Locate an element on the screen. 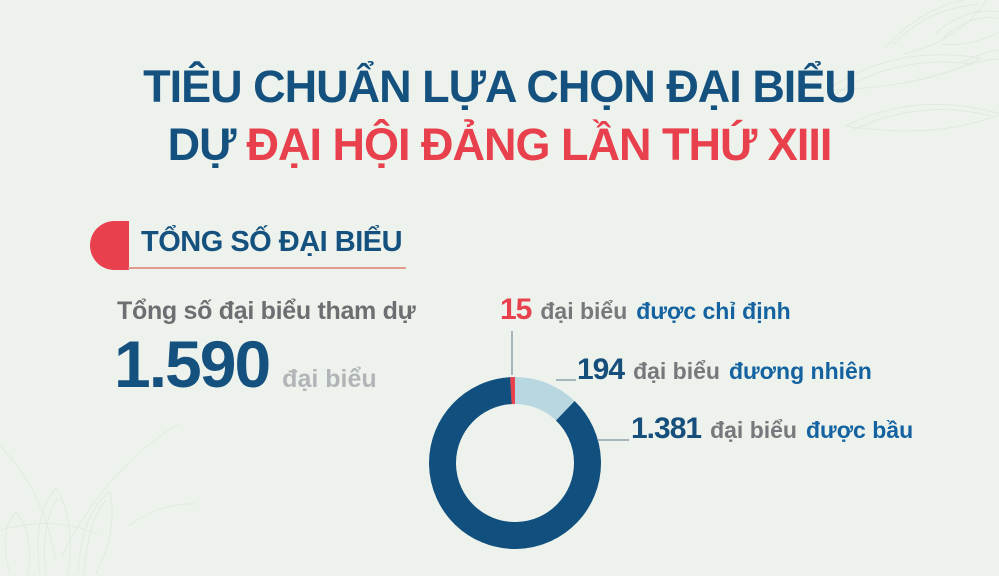  total-value: 1.590 is located at coordinates (192, 364).